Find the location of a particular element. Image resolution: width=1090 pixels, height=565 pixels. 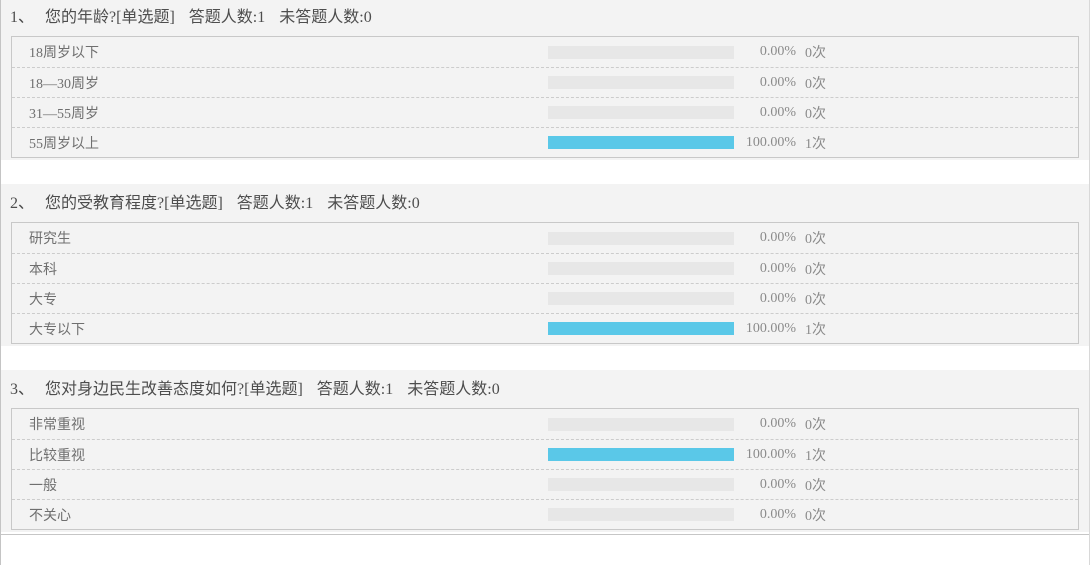

question-number: 2、 is located at coordinates (22, 203).